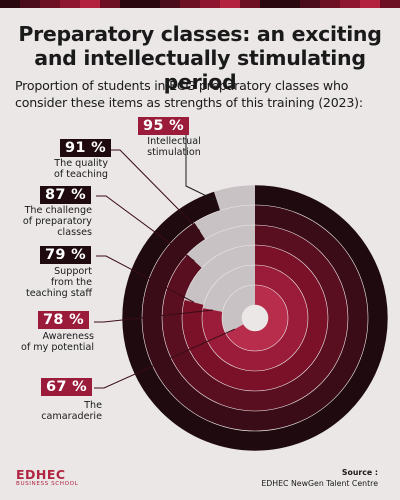  What do you see at coordinates (71, 411) in the screenshot?
I see `label-camaraderie: The camaraderie` at bounding box center [71, 411].